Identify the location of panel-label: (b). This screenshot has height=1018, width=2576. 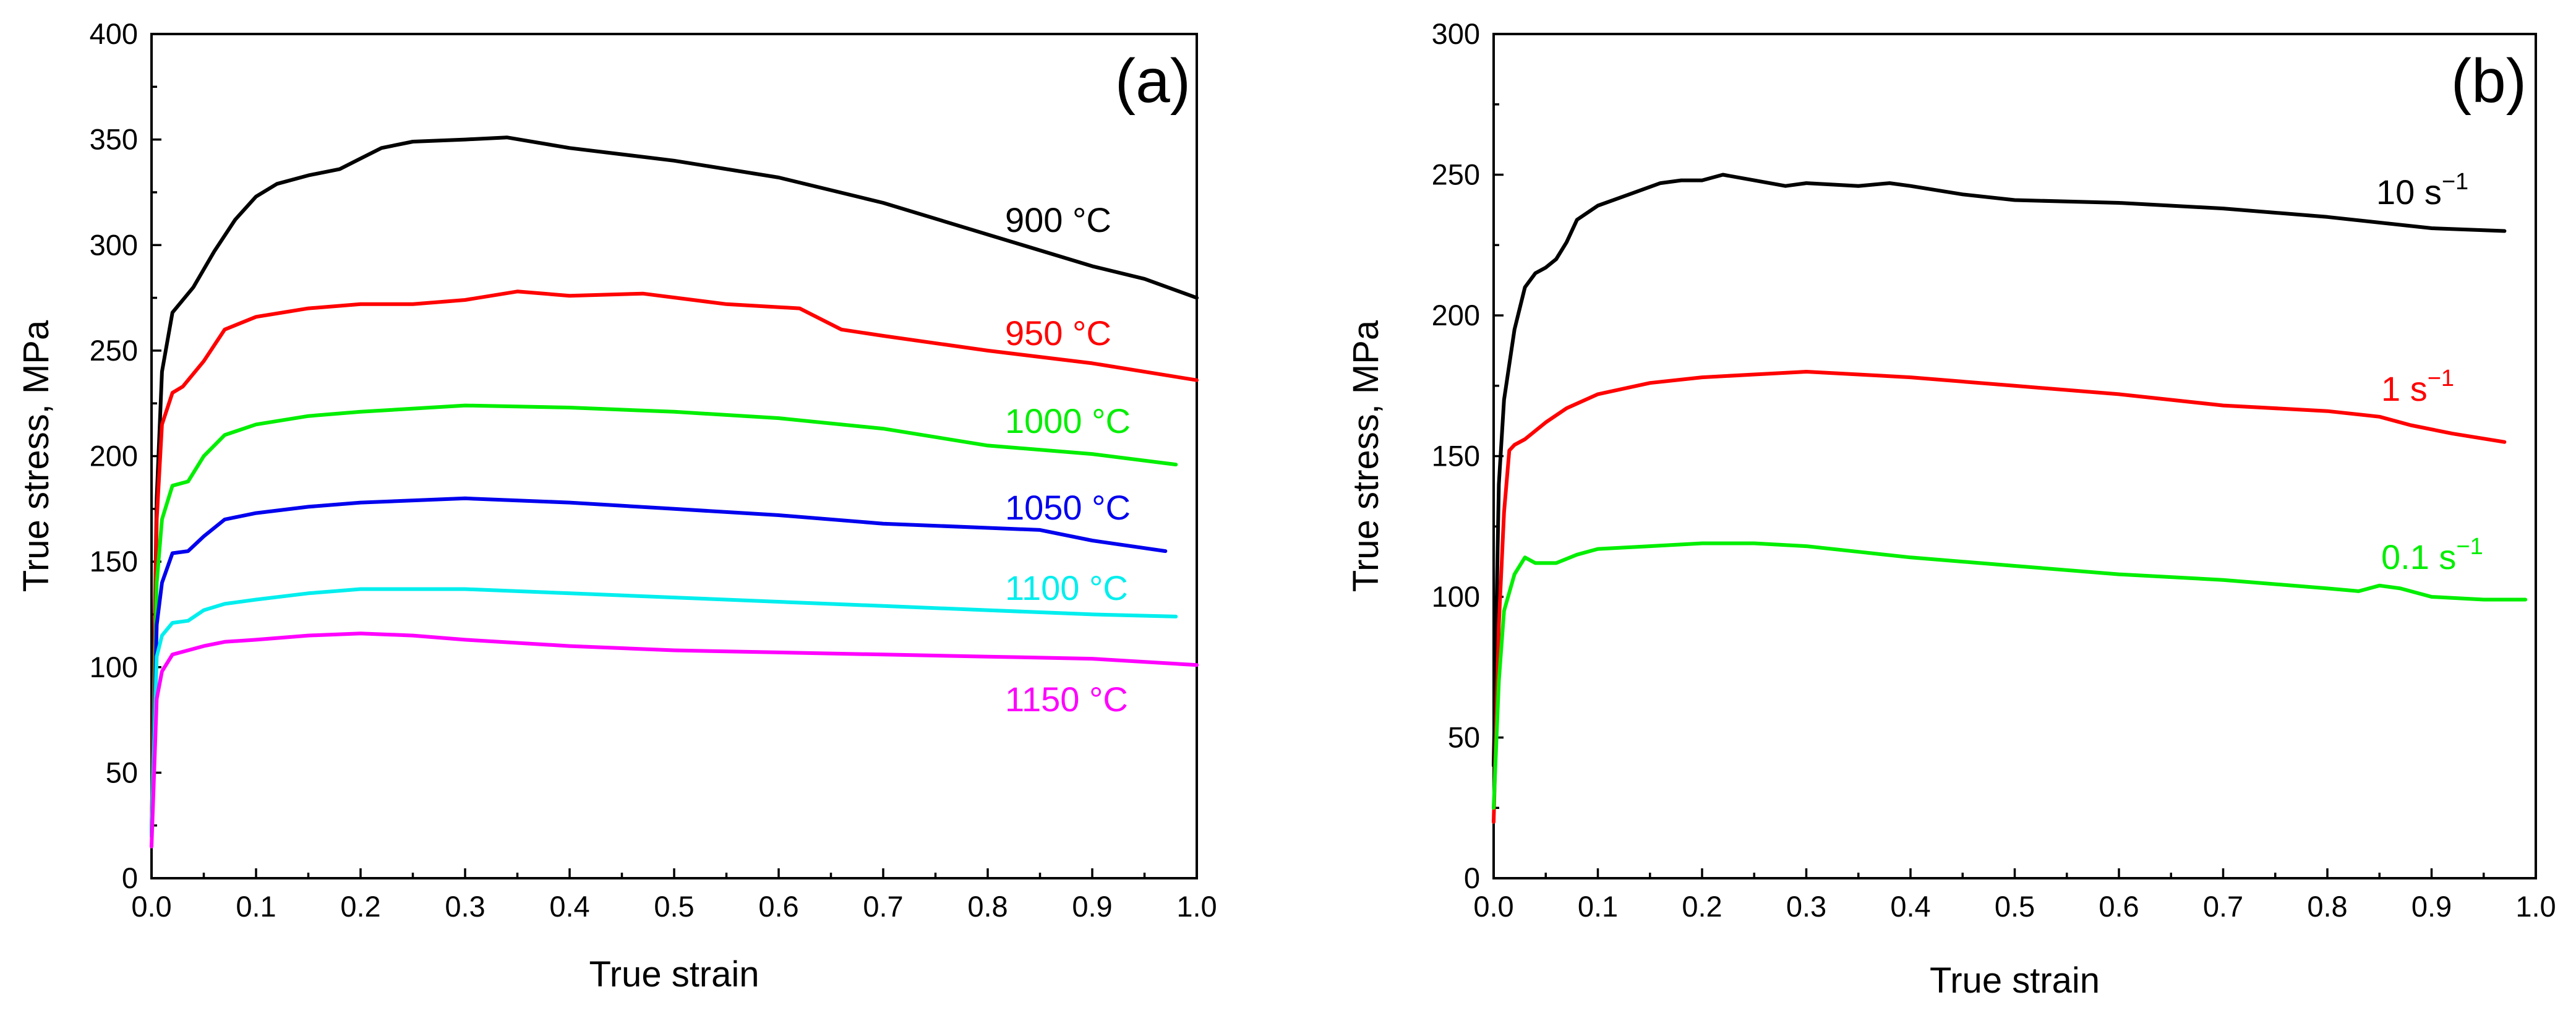
(2489, 81).